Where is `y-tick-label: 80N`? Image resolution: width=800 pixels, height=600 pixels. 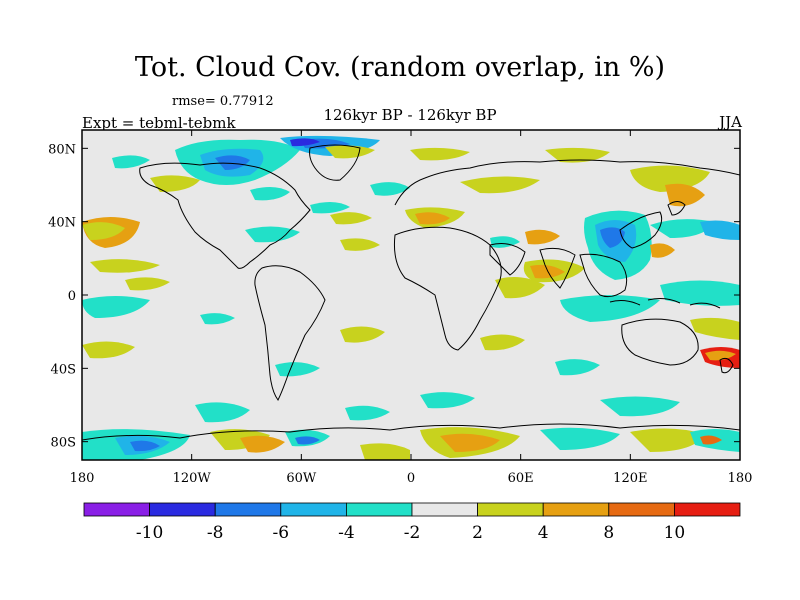 y-tick-label: 80N is located at coordinates (62, 149).